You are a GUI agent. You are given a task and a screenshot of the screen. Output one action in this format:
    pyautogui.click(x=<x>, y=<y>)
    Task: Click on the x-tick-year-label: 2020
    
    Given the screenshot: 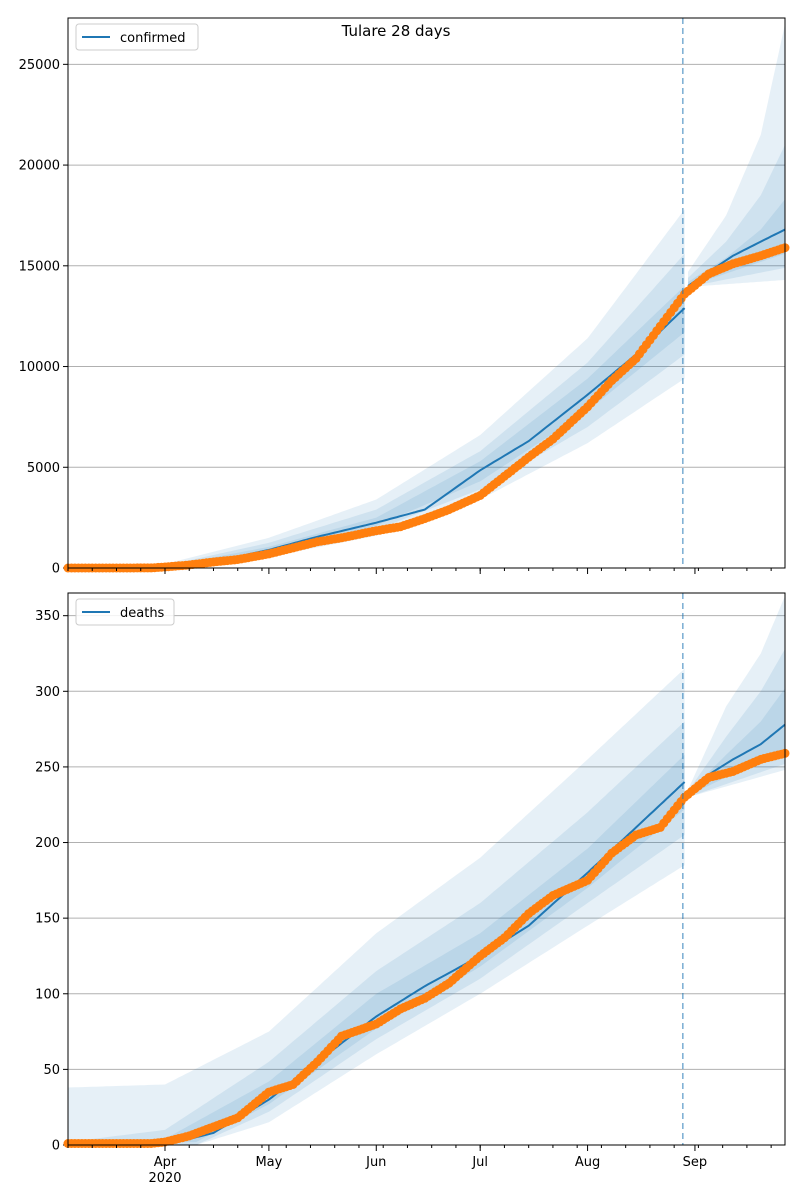 What is the action you would take?
    pyautogui.click(x=164, y=1178)
    